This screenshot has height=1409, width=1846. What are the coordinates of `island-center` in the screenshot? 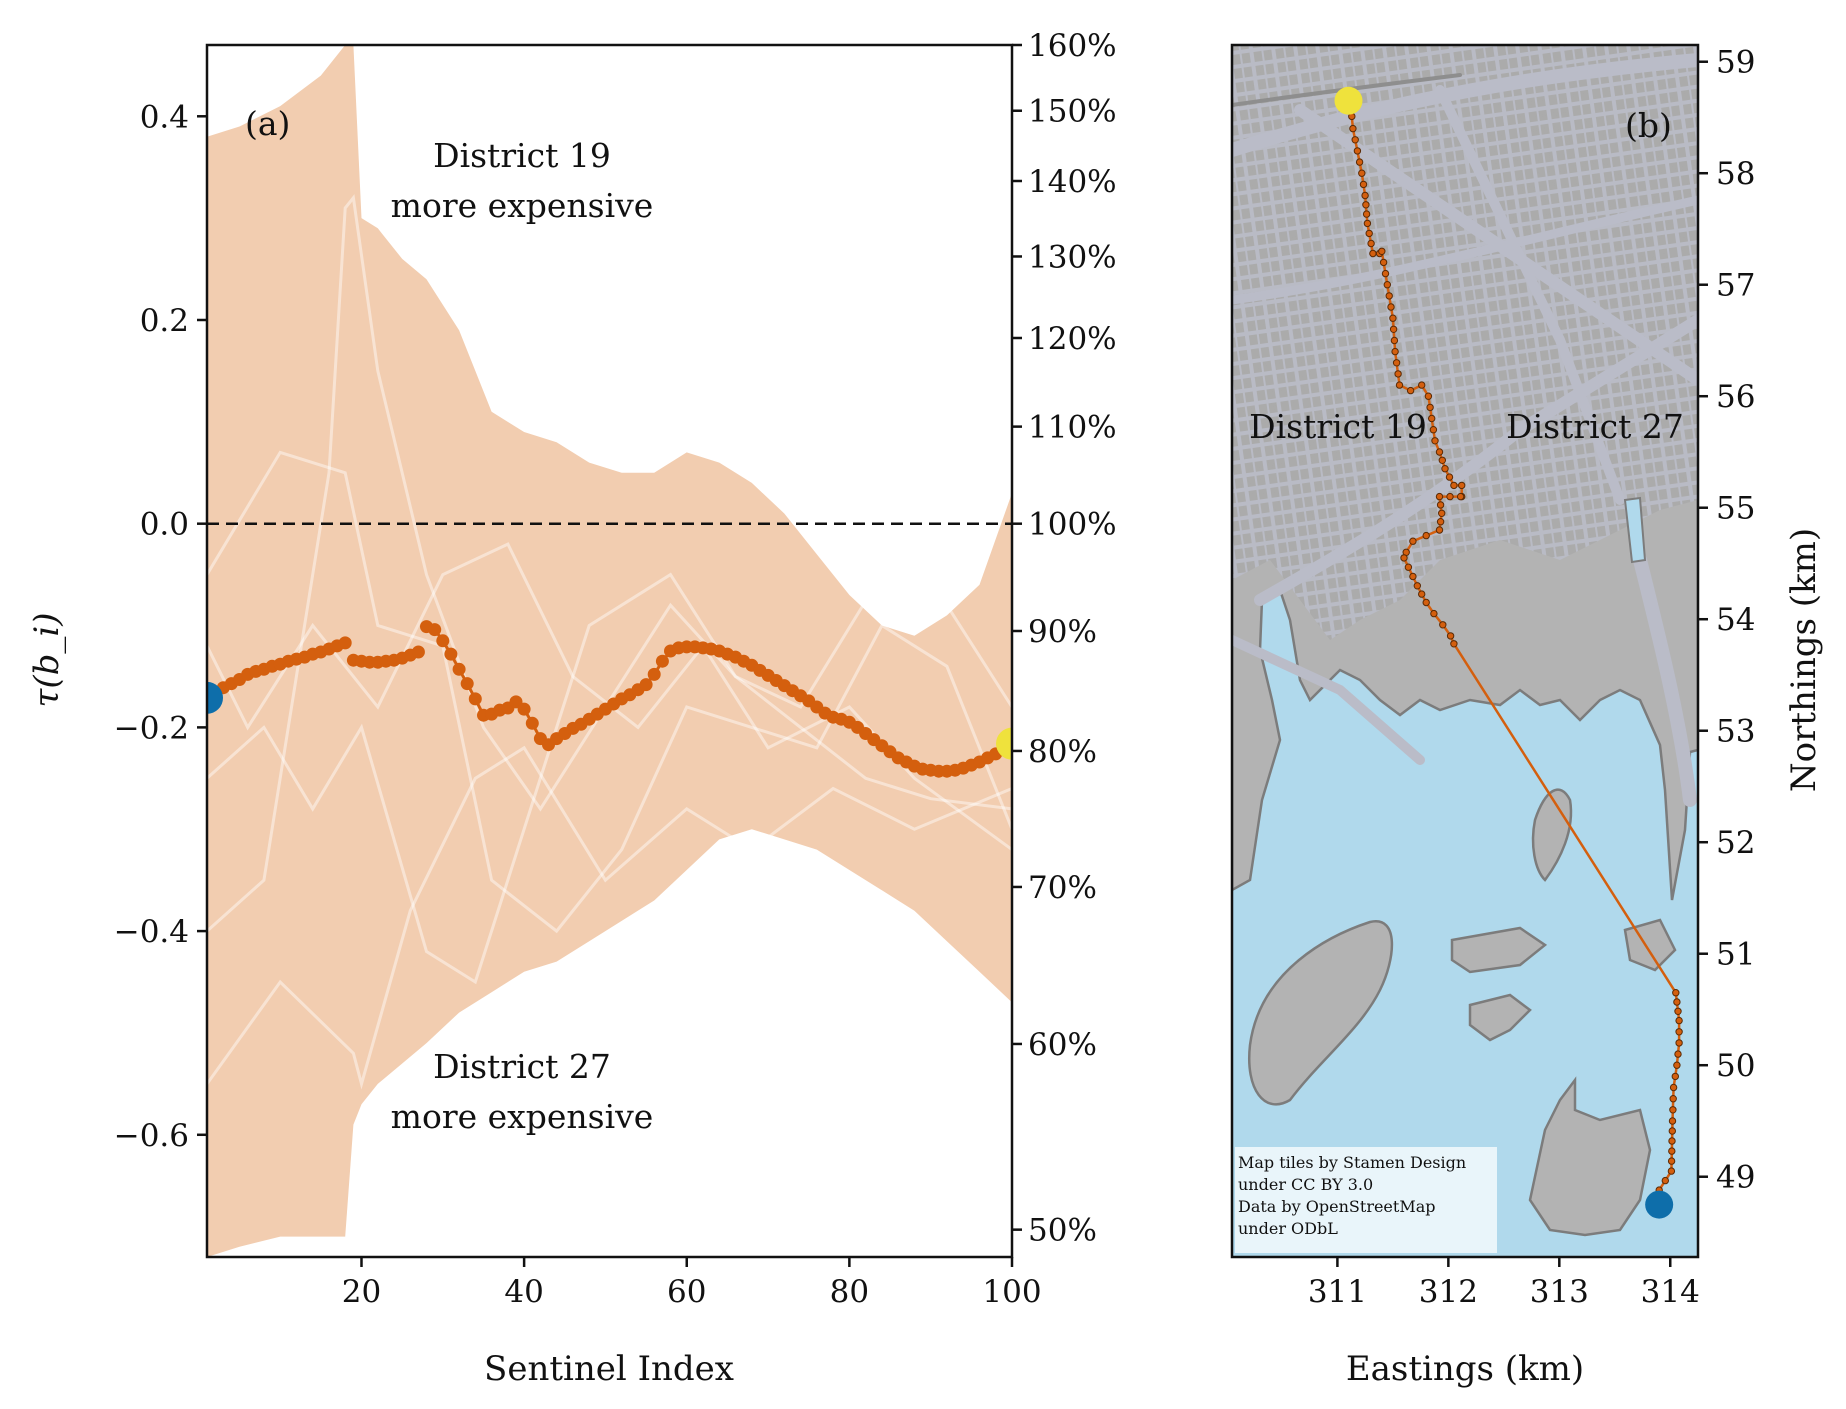 It's located at (1499, 950).